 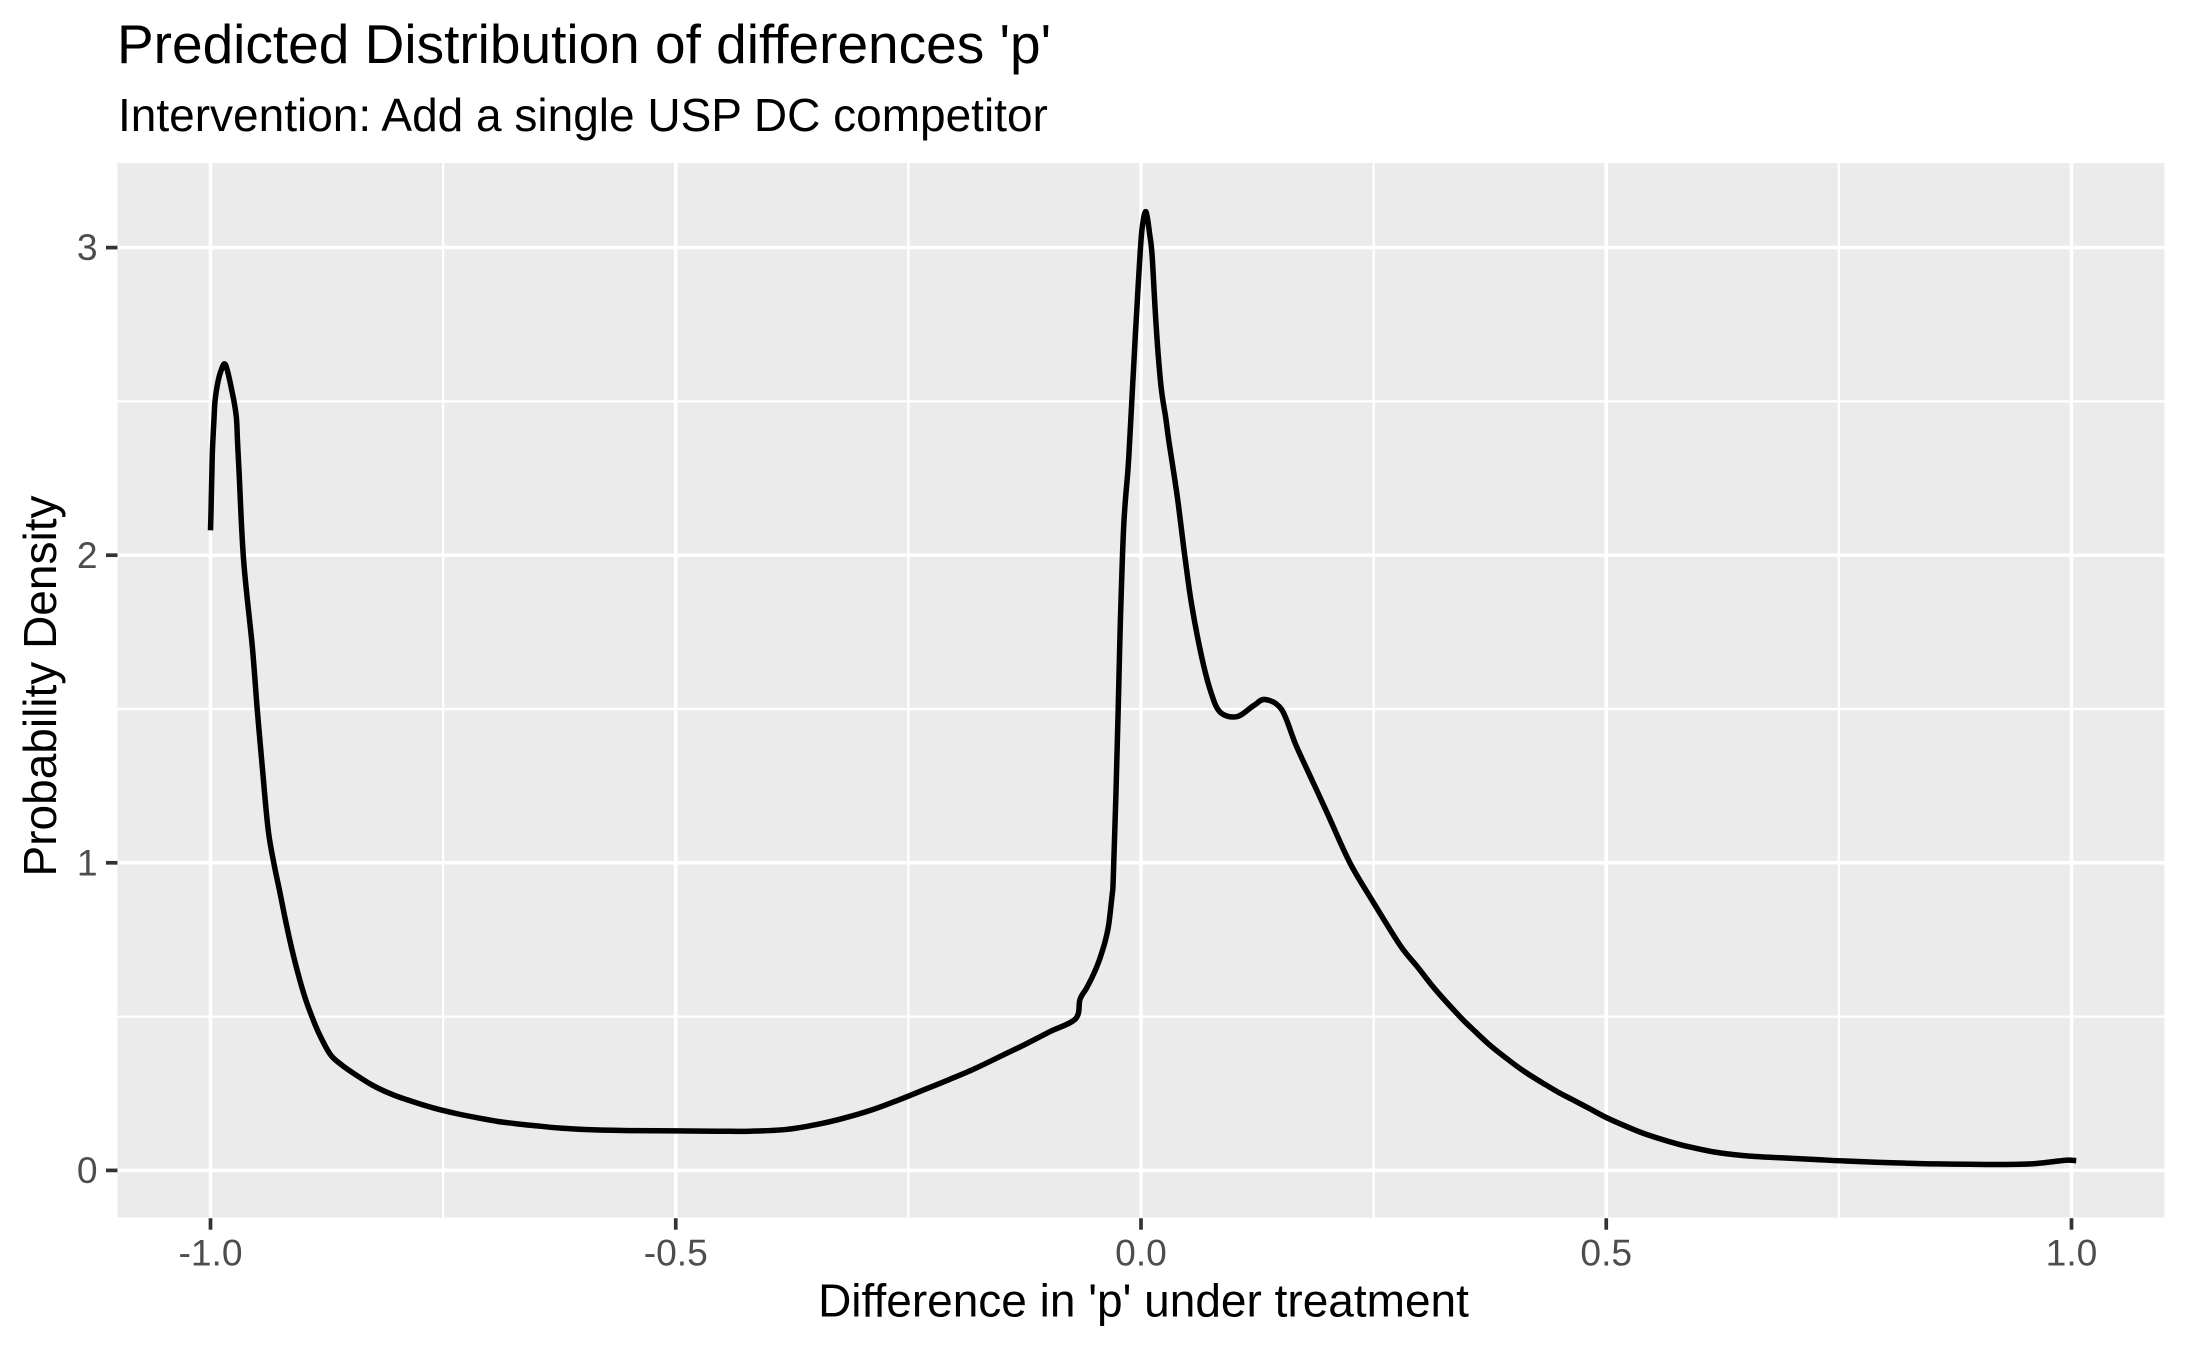 I want to click on svg-text: 0.5, so click(x=1606, y=1253).